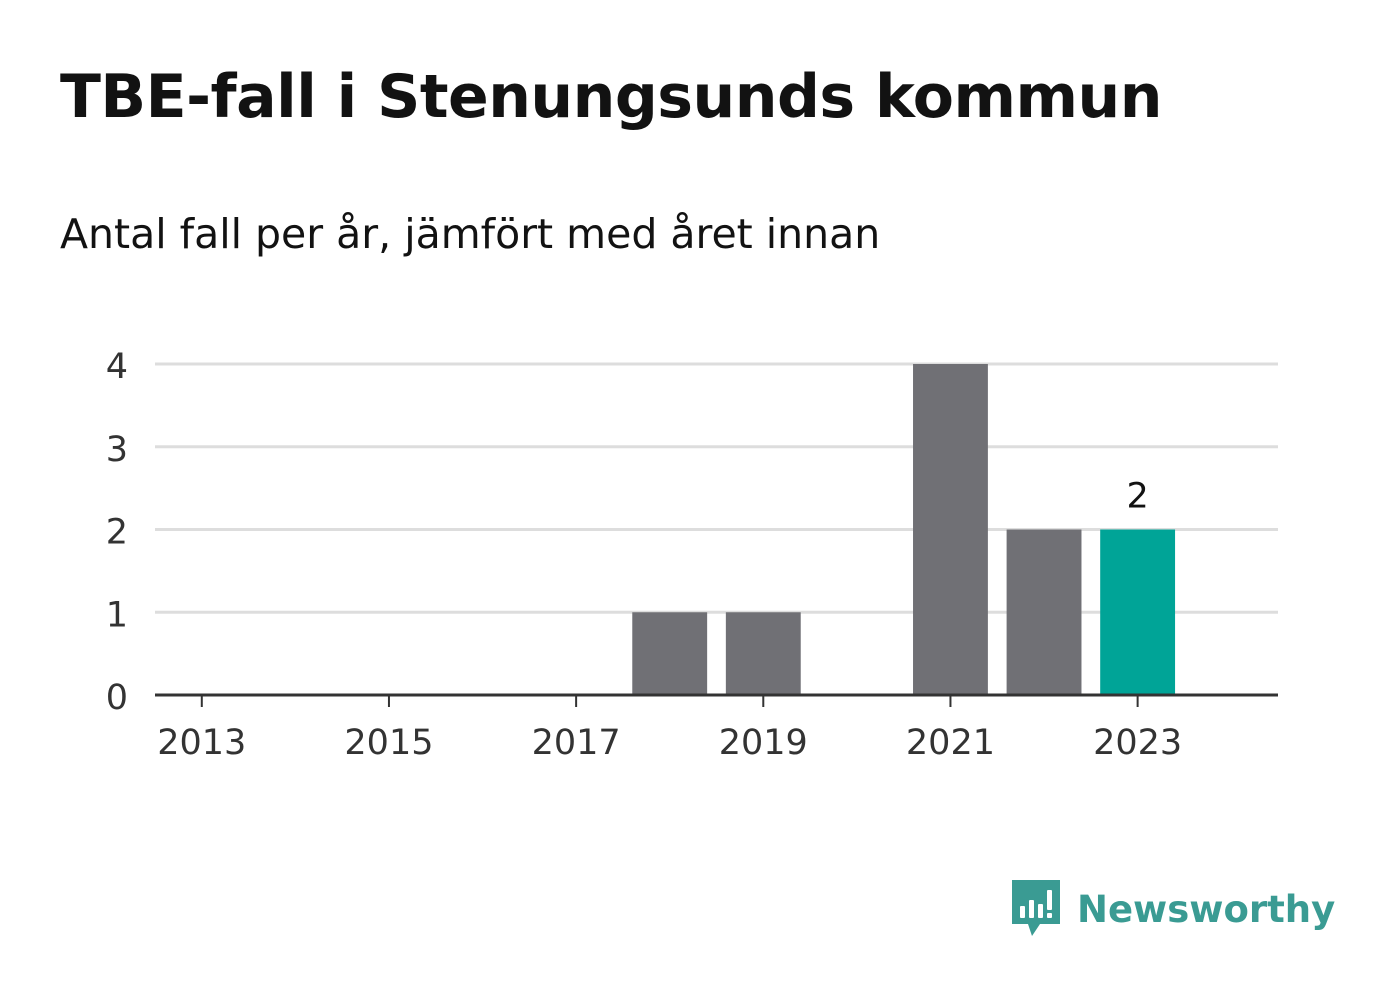  Describe the element at coordinates (1137, 497) in the screenshot. I see `data-label: 2` at that location.